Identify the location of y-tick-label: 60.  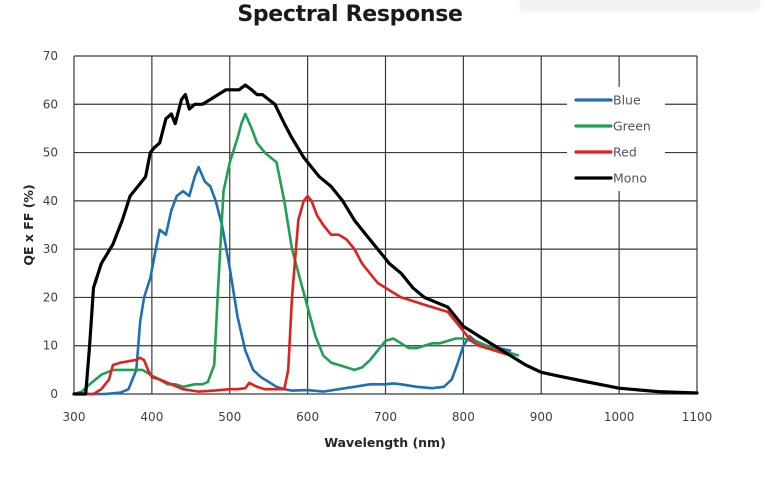
(50, 104).